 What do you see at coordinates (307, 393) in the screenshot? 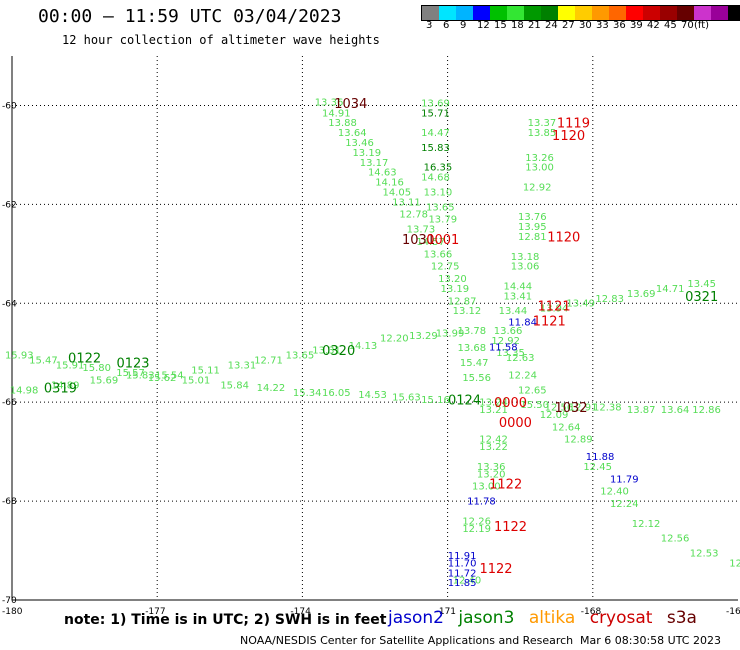
I see `wave-height-label: 15.34` at bounding box center [307, 393].